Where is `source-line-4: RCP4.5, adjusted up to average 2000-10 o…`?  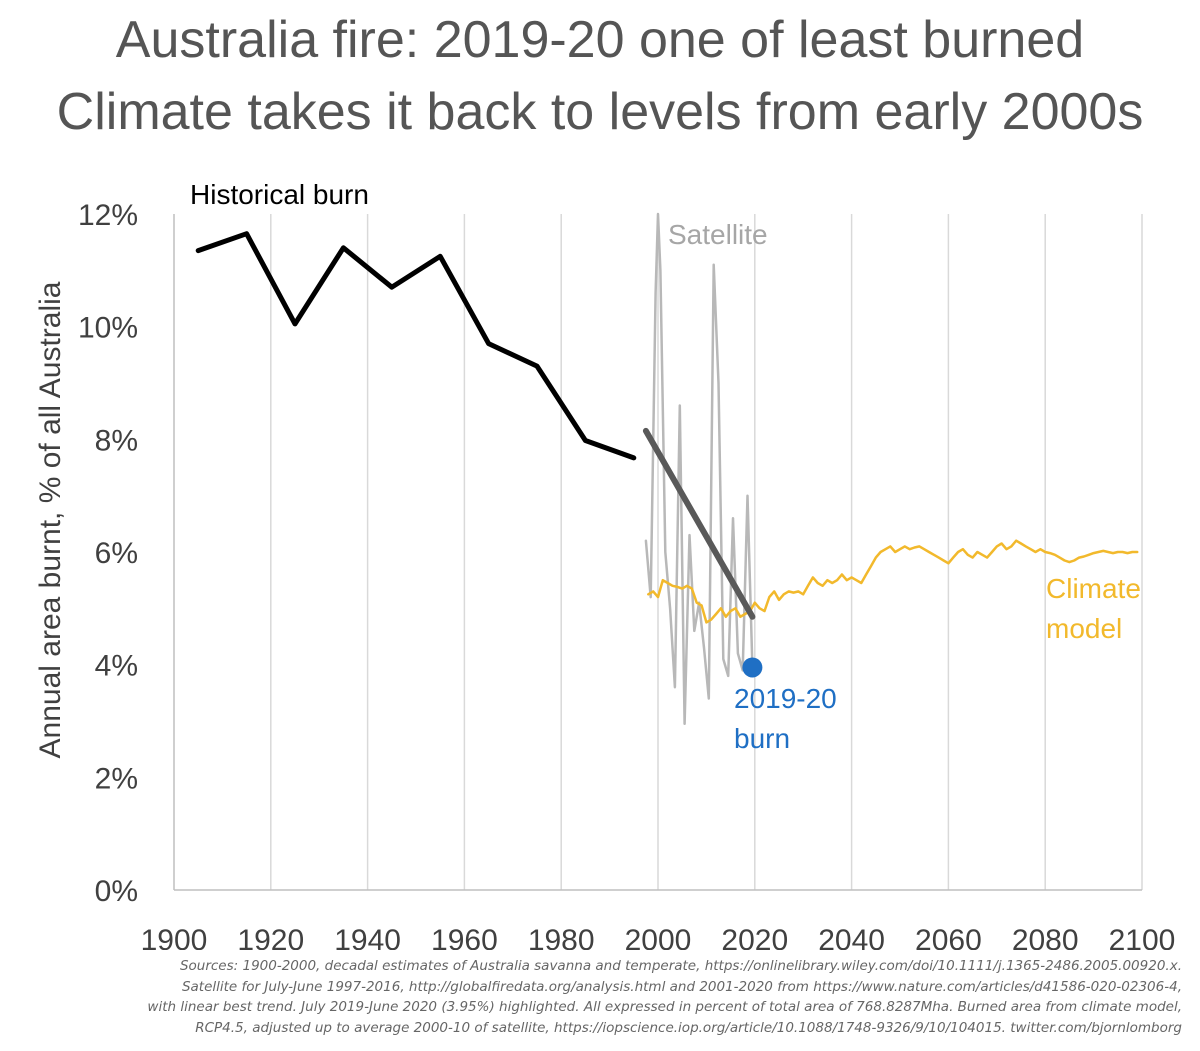 source-line-4: RCP4.5, adjusted up to average 2000-10 o… is located at coordinates (688, 1027).